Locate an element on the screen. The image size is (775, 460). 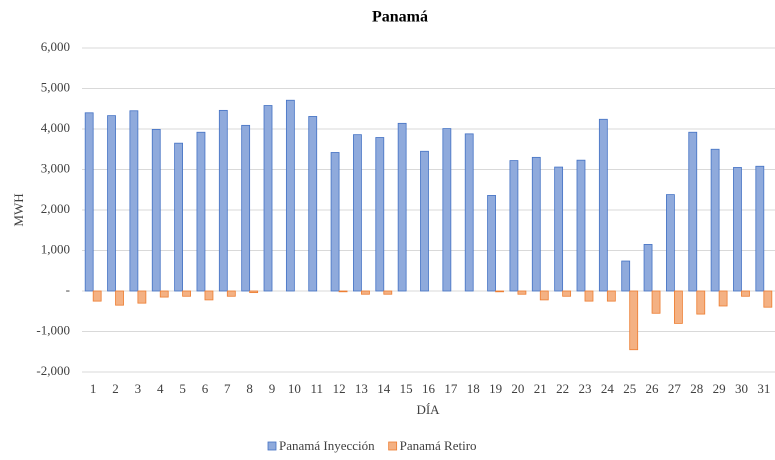
x-tick-label: 21 is located at coordinates (540, 388).